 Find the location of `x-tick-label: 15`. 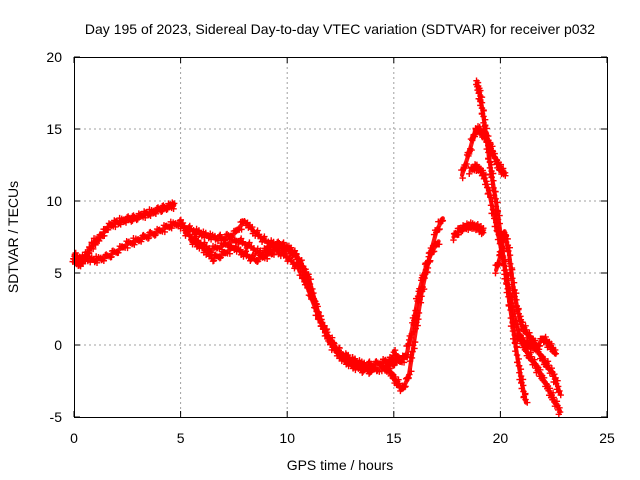

x-tick-label: 15 is located at coordinates (394, 438).